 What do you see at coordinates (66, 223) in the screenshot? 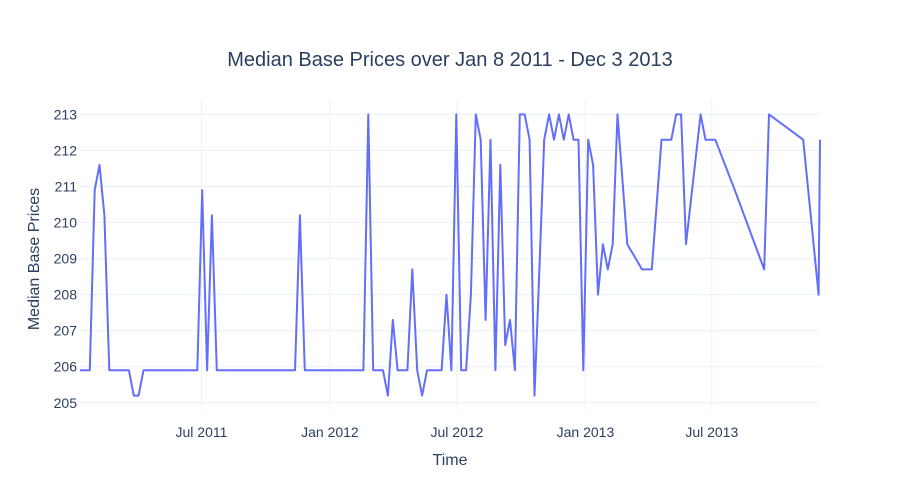
I see `y-tick-label: 210` at bounding box center [66, 223].